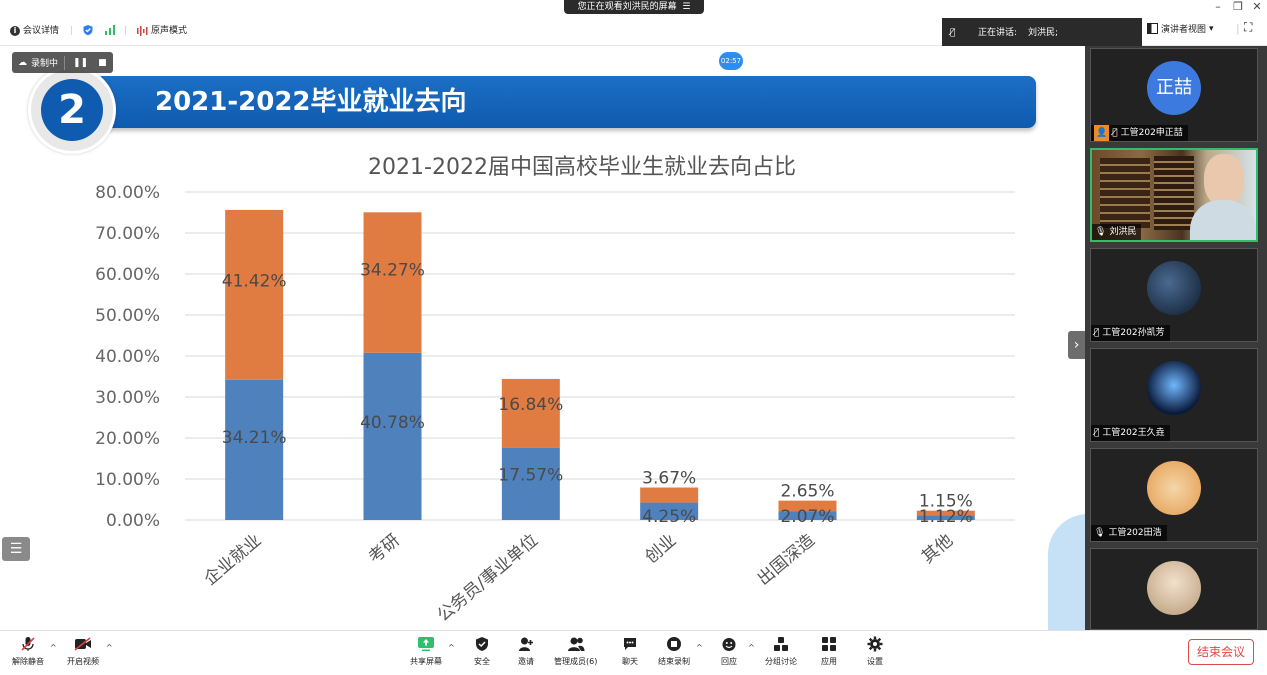  I want to click on participant-tile: 🎙̸ 工管202王久垚, so click(1174, 395).